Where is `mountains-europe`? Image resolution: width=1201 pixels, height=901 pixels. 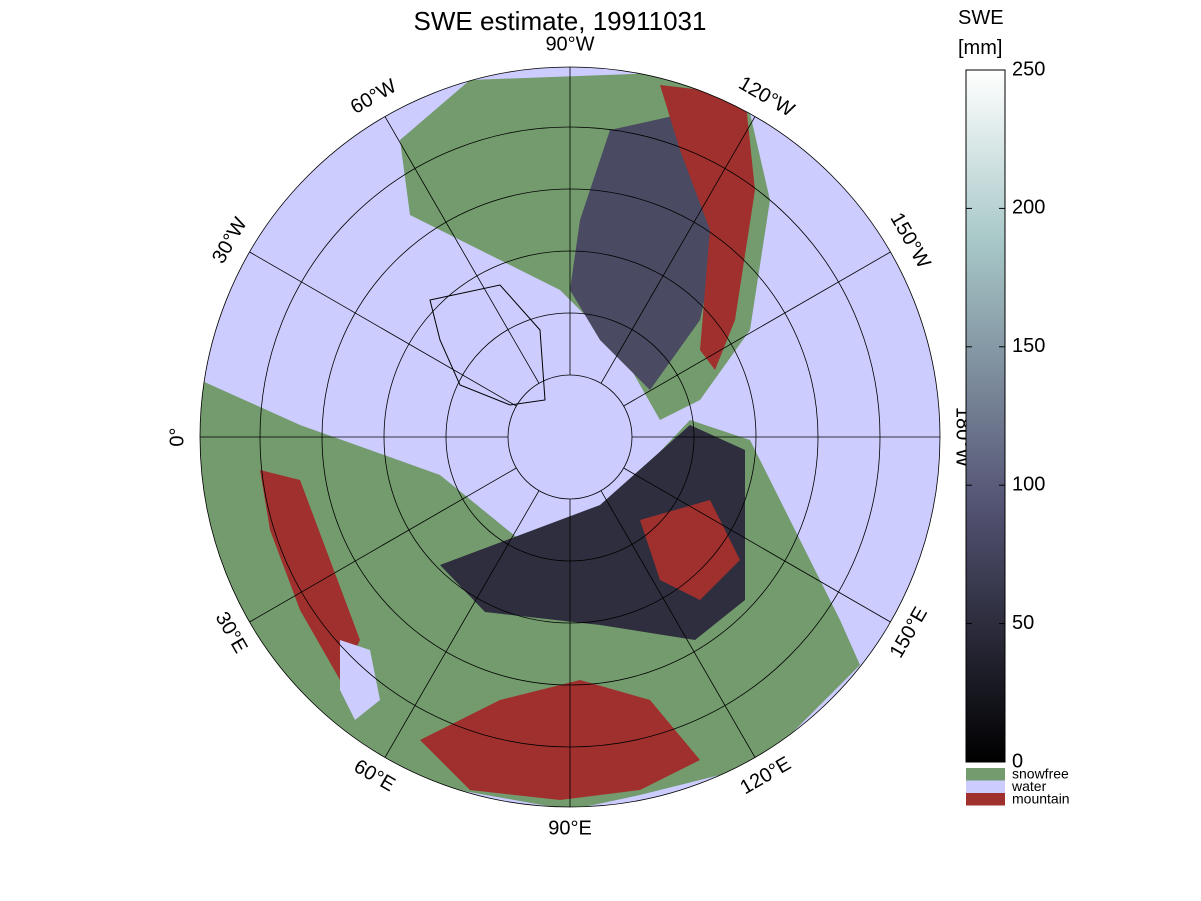 mountains-europe is located at coordinates (310, 575).